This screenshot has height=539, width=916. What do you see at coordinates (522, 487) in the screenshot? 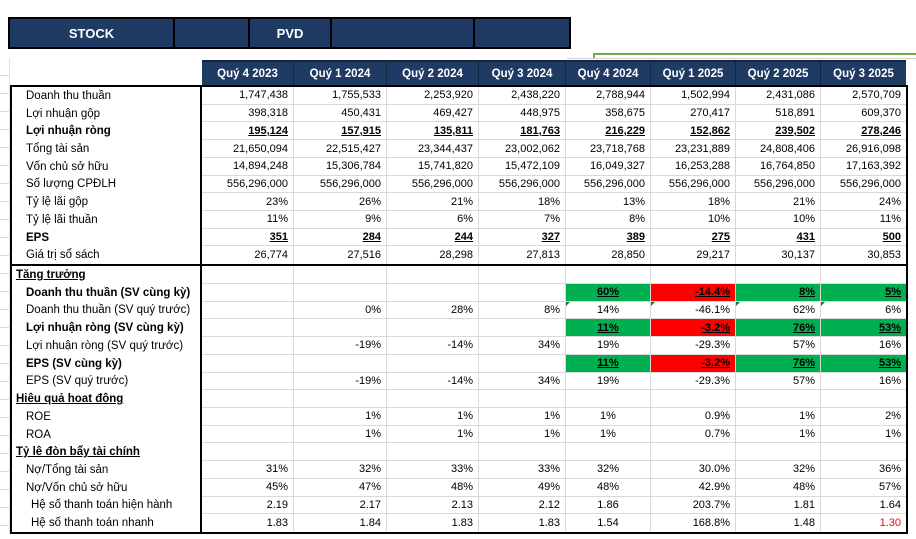
I see `cell: 49%` at bounding box center [522, 487].